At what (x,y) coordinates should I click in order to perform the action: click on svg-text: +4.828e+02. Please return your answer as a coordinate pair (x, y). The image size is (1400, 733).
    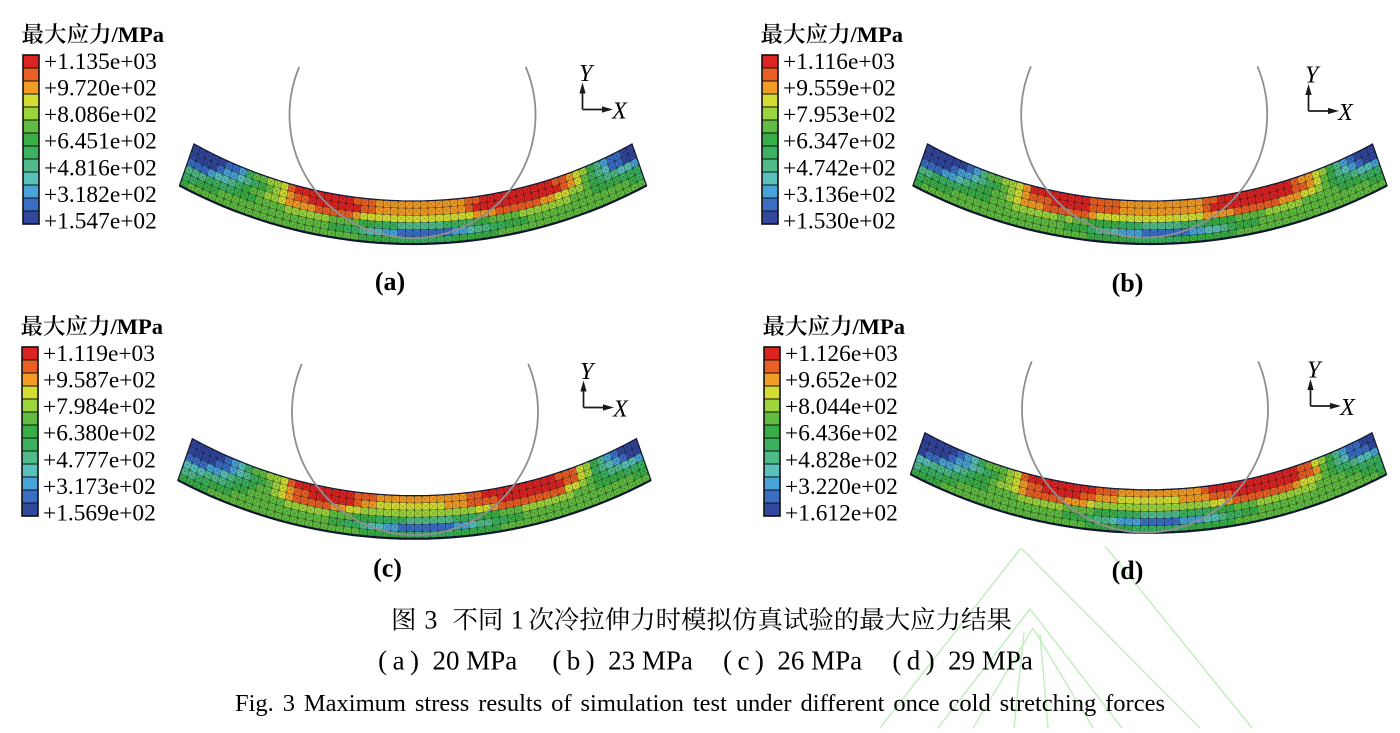
    Looking at the image, I should click on (841, 460).